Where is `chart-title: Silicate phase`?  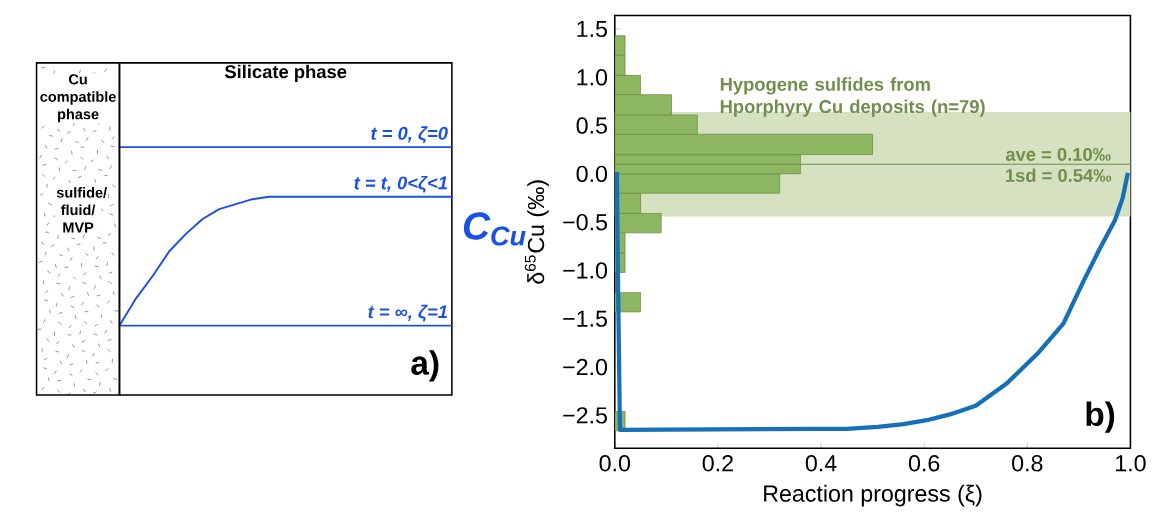 chart-title: Silicate phase is located at coordinates (285, 73).